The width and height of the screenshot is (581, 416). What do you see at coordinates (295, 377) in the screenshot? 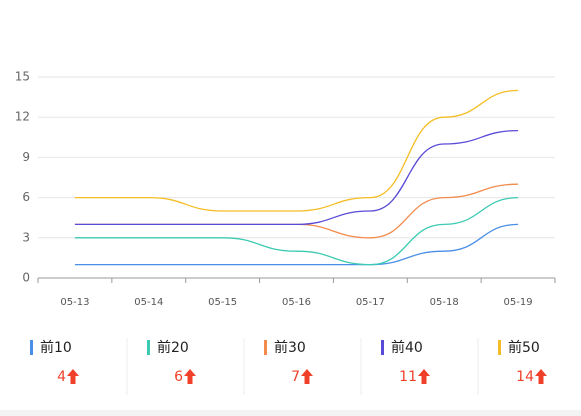
I see `legend-value: 7` at bounding box center [295, 377].